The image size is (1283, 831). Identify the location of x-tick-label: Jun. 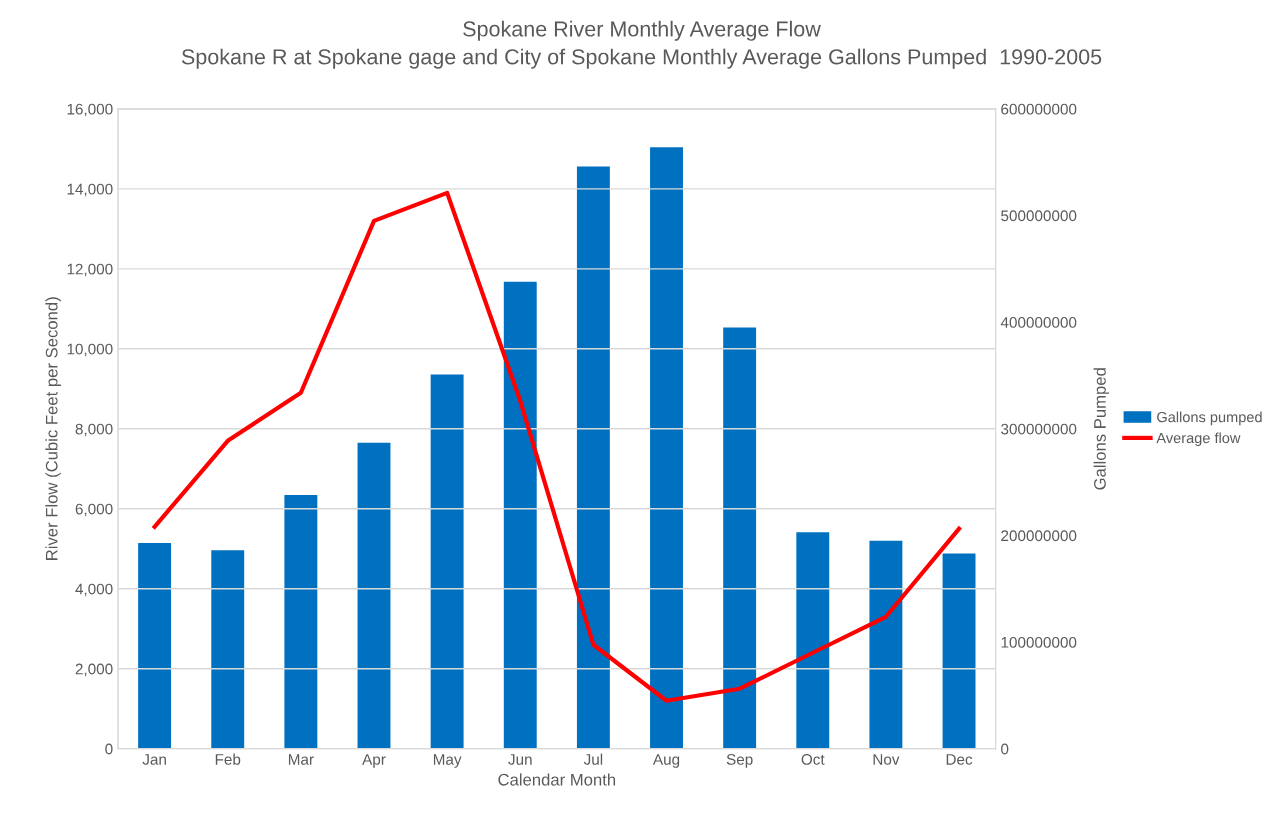
(520, 759).